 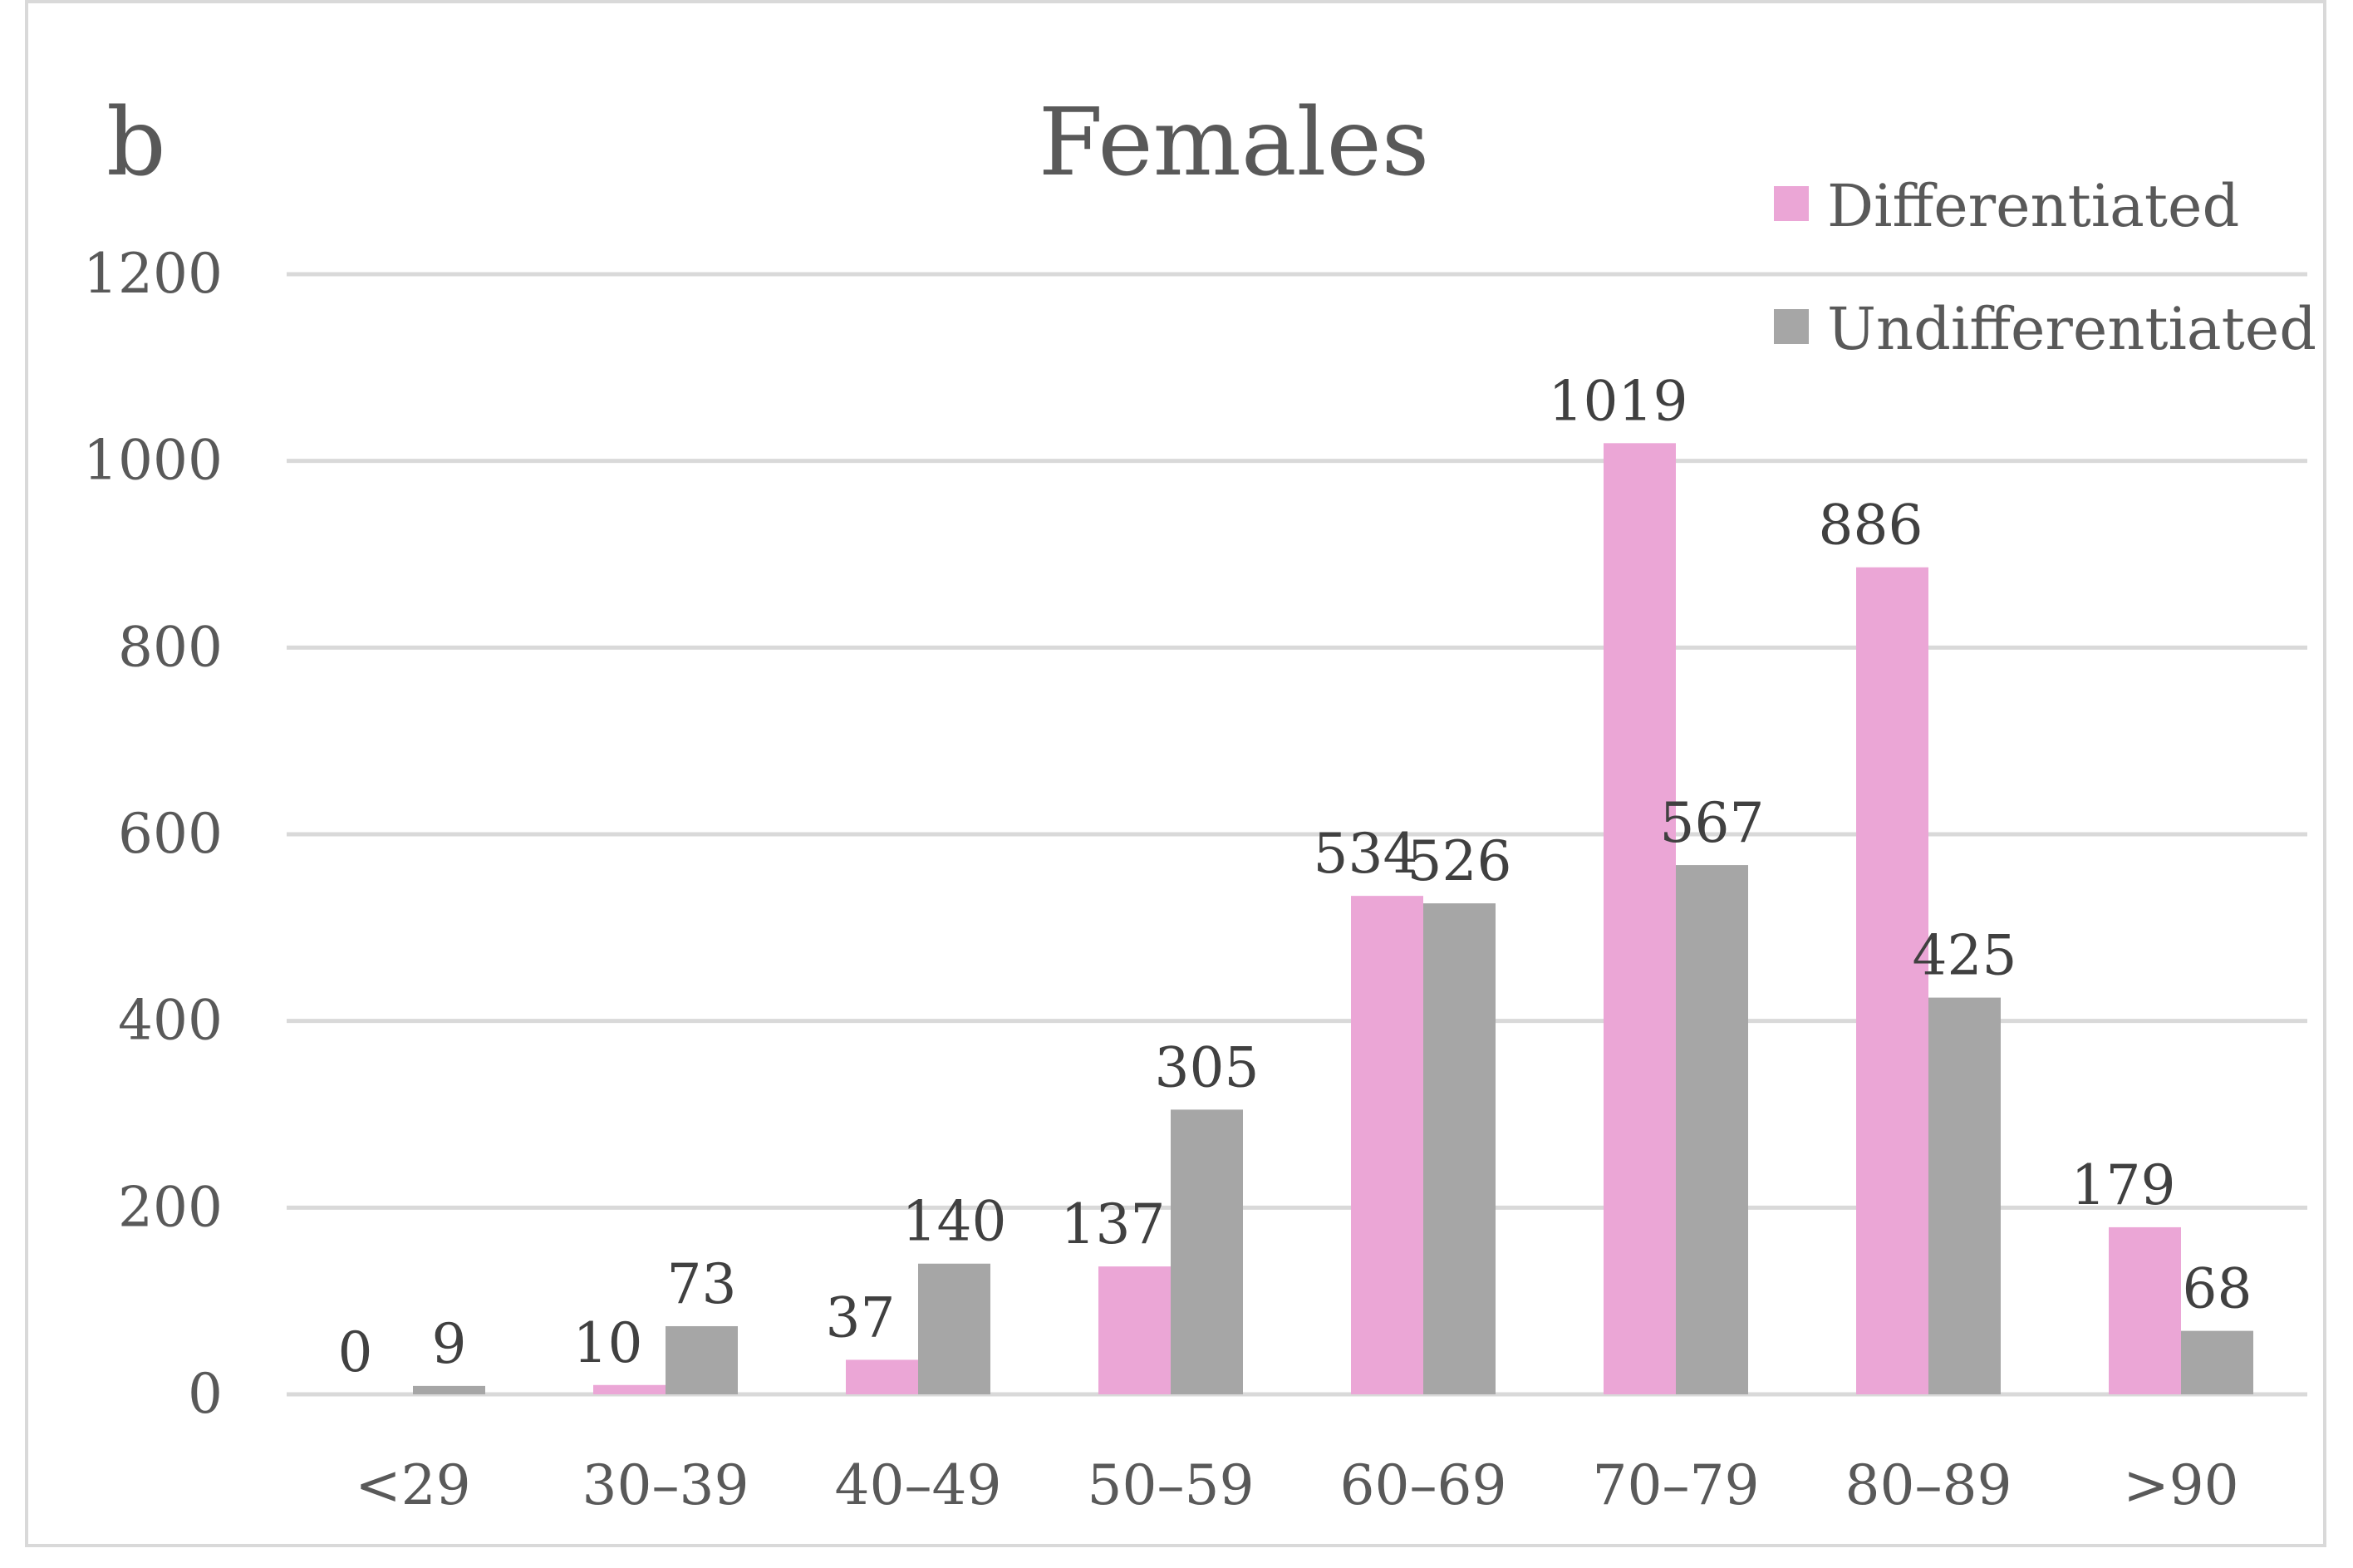 What do you see at coordinates (955, 1222) in the screenshot?
I see `data-label-undifferentiated-2: 140` at bounding box center [955, 1222].